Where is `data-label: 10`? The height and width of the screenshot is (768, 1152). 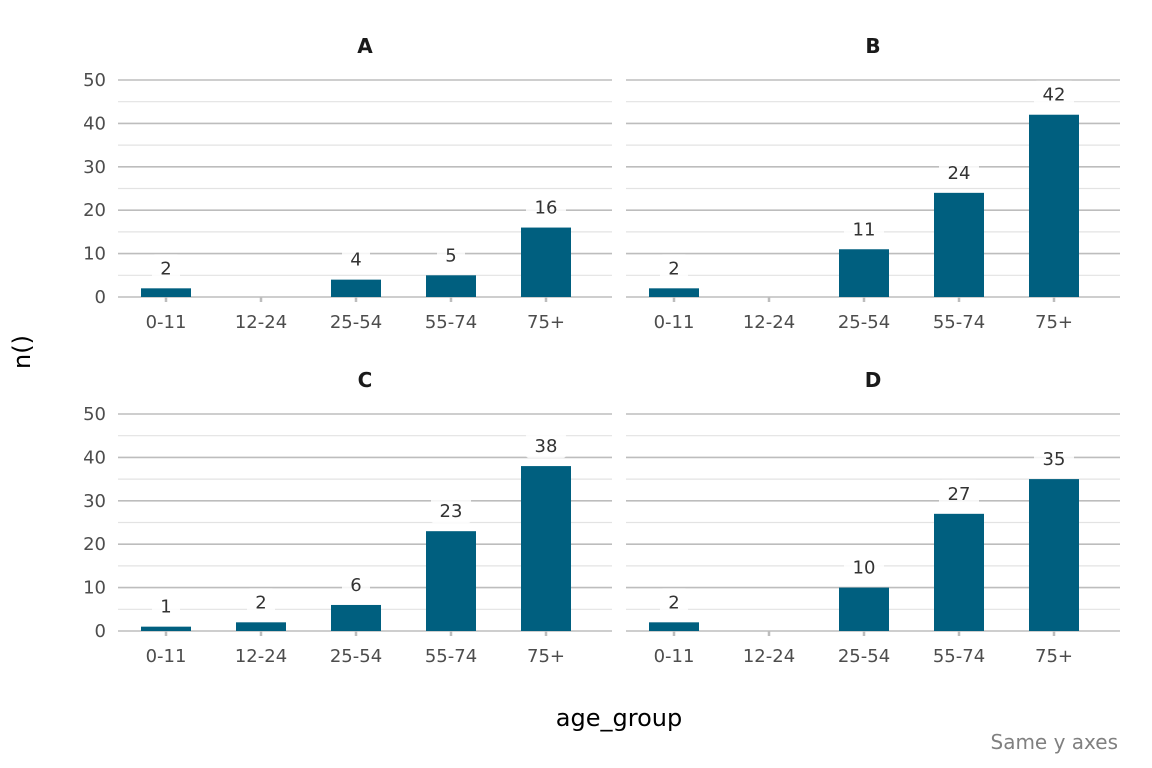 data-label: 10 is located at coordinates (864, 568).